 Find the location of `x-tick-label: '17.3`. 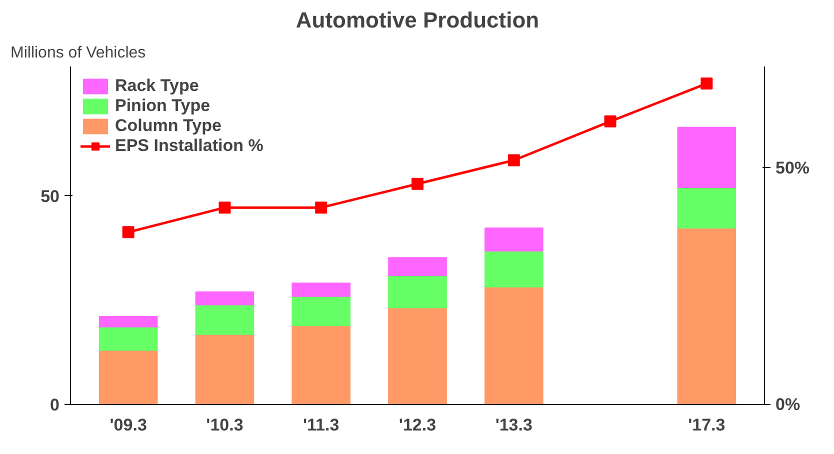

x-tick-label: '17.3 is located at coordinates (707, 425).